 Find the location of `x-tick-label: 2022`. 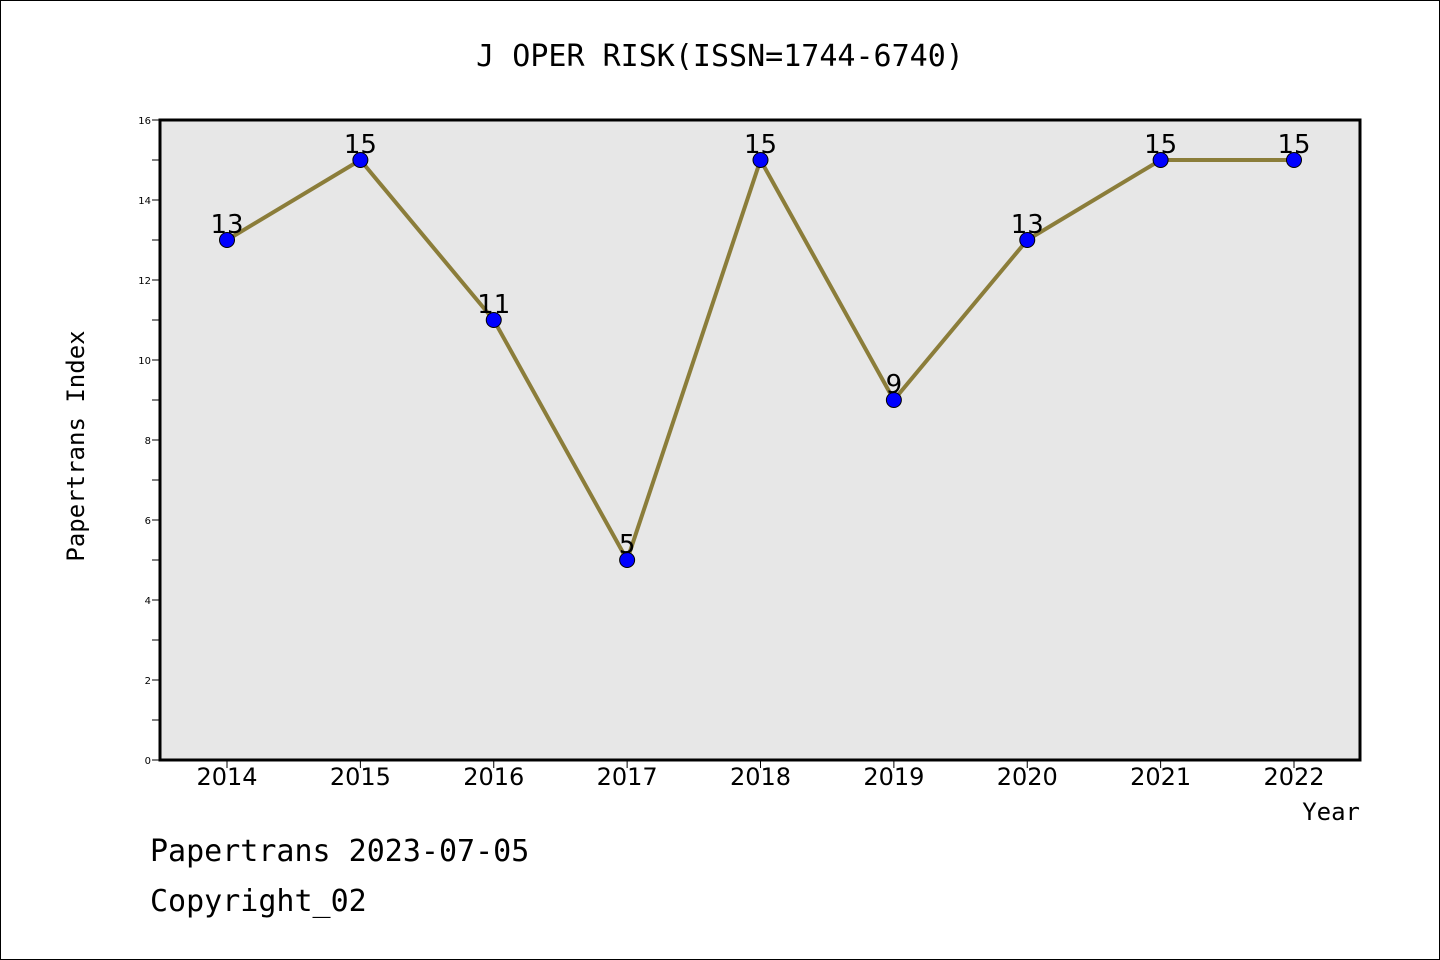

x-tick-label: 2022 is located at coordinates (1293, 777).